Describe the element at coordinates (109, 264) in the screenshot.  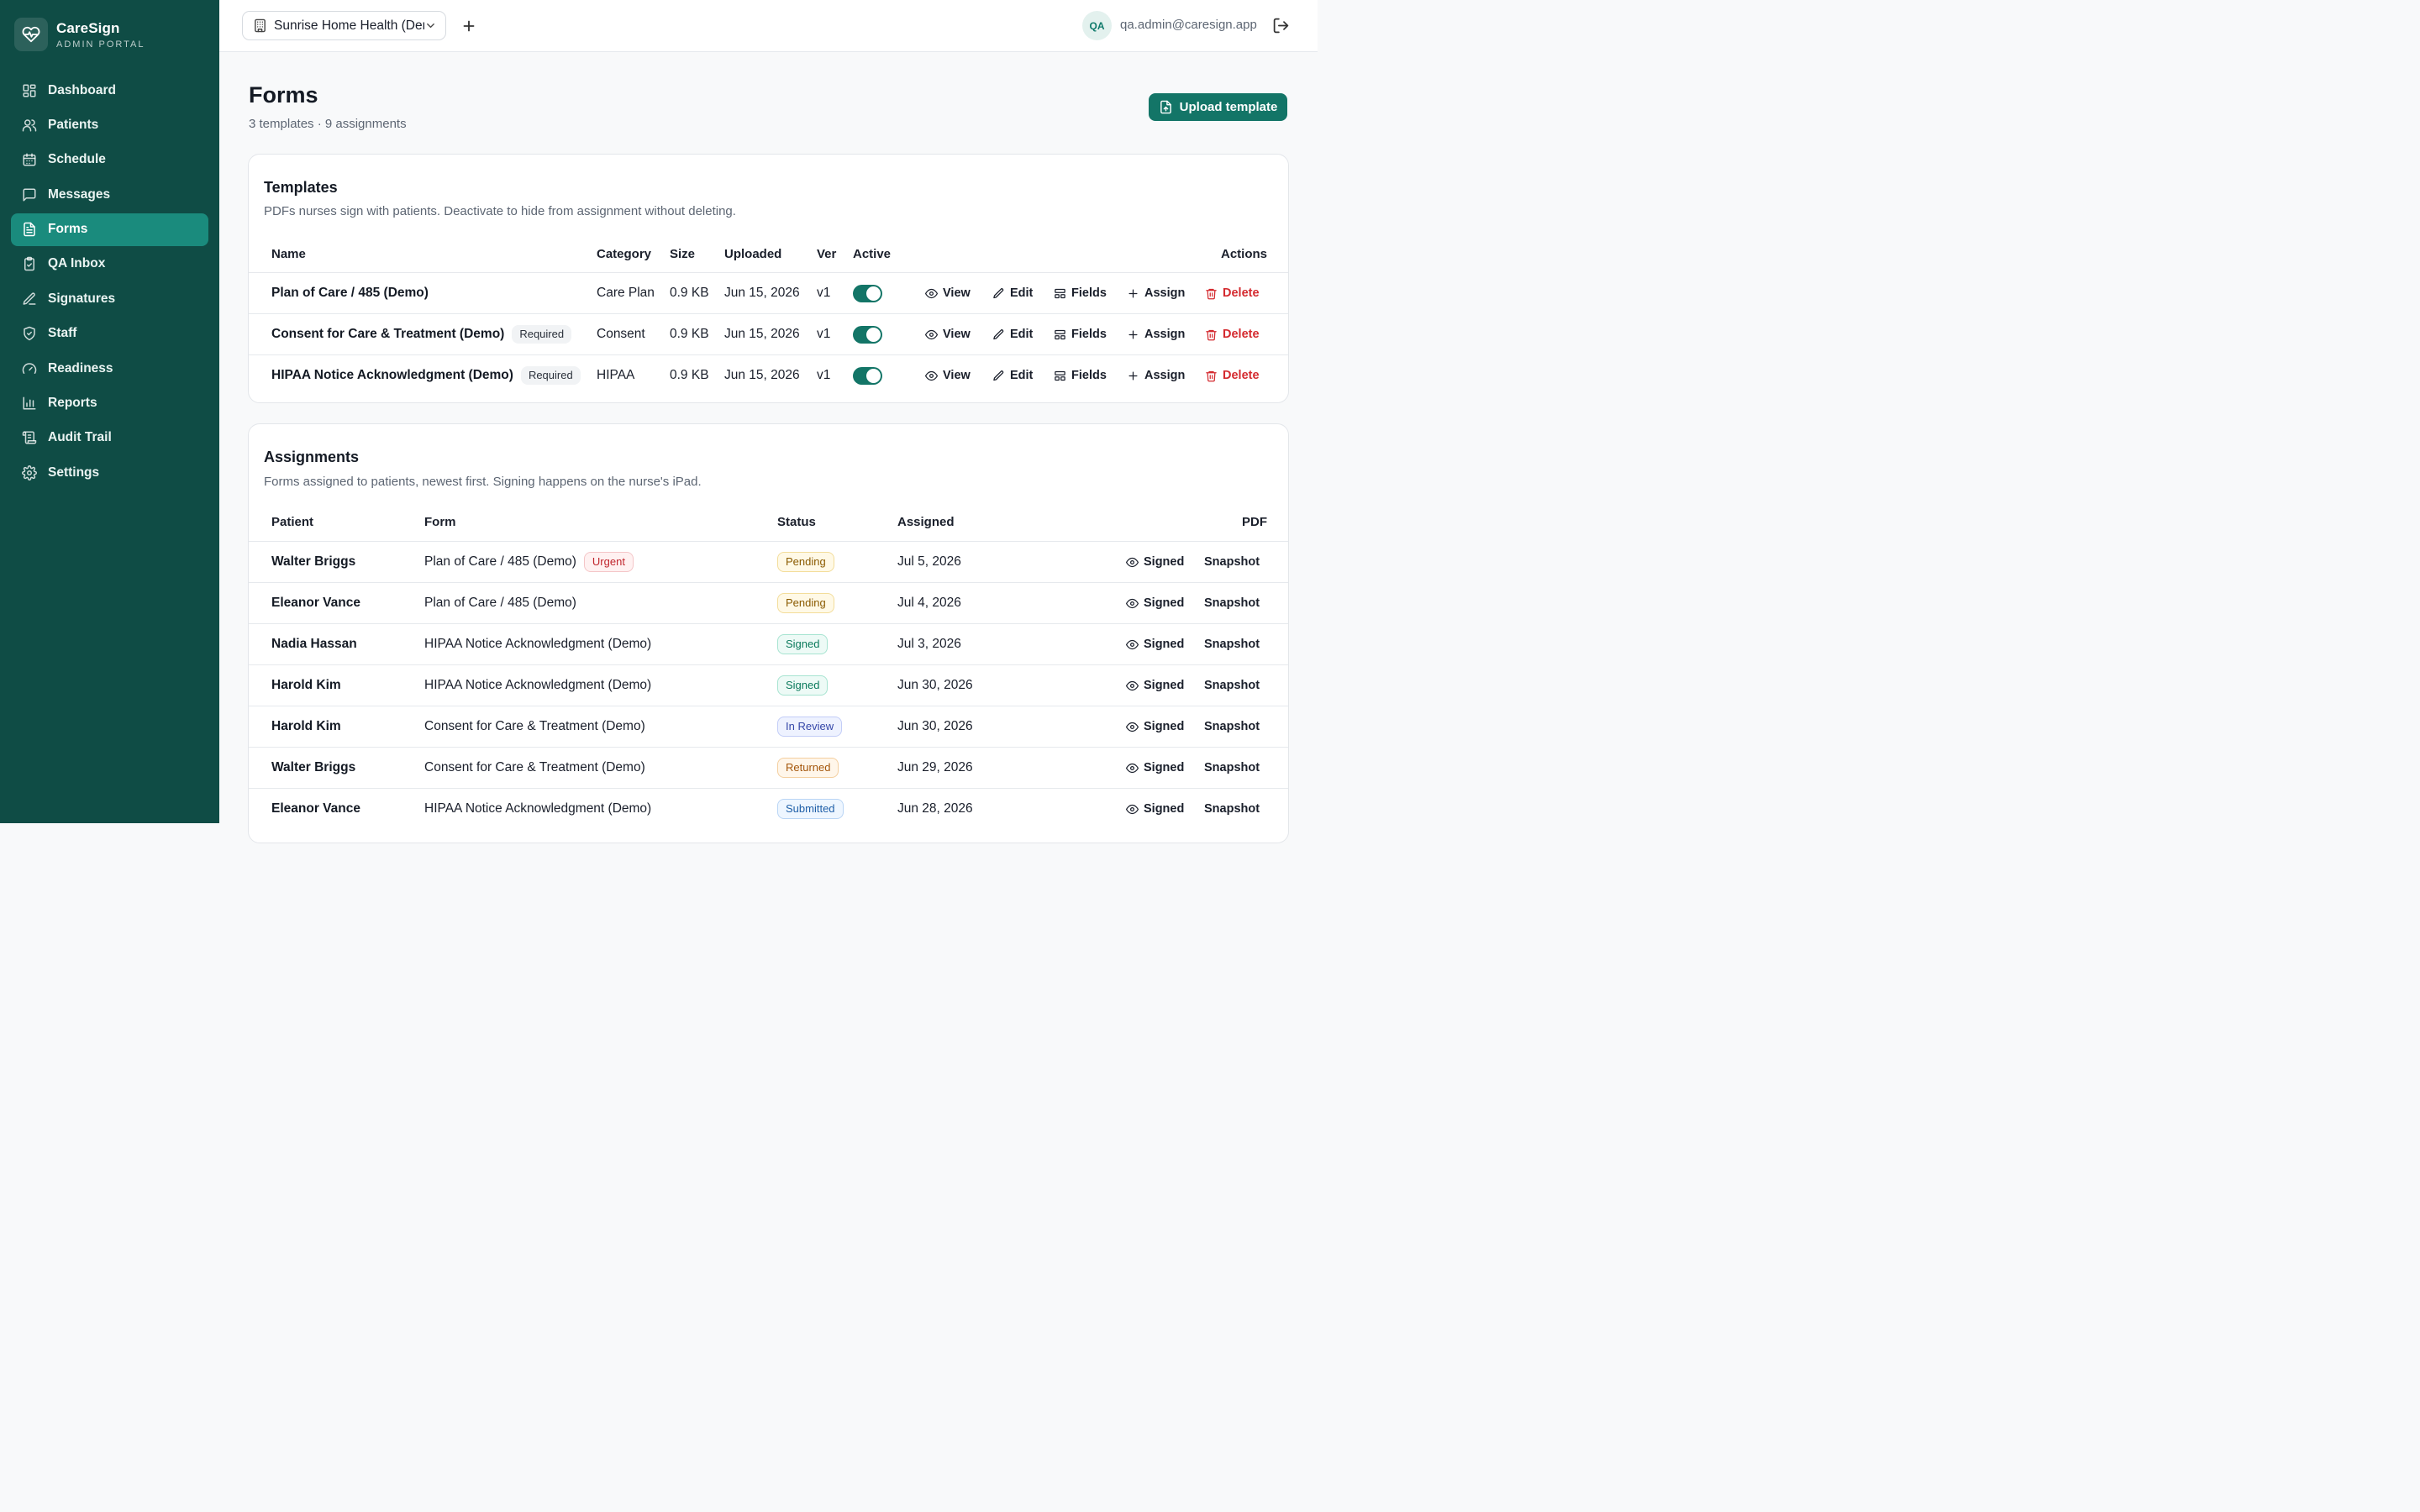
I see `sidebar-item-qa-inbox: QA Inbox` at that location.